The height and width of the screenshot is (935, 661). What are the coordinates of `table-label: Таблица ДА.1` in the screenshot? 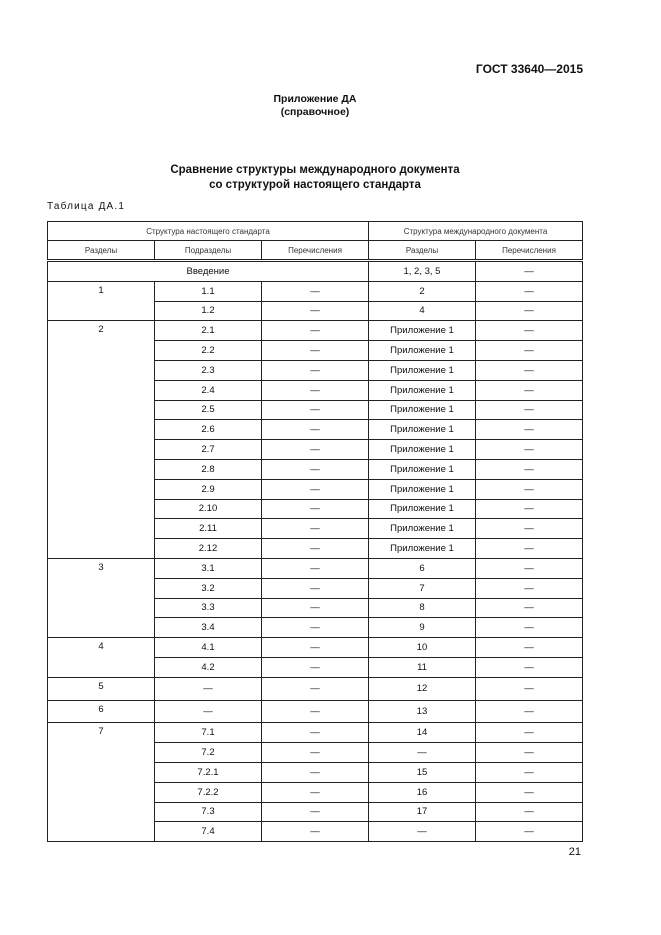 It's located at (86, 206).